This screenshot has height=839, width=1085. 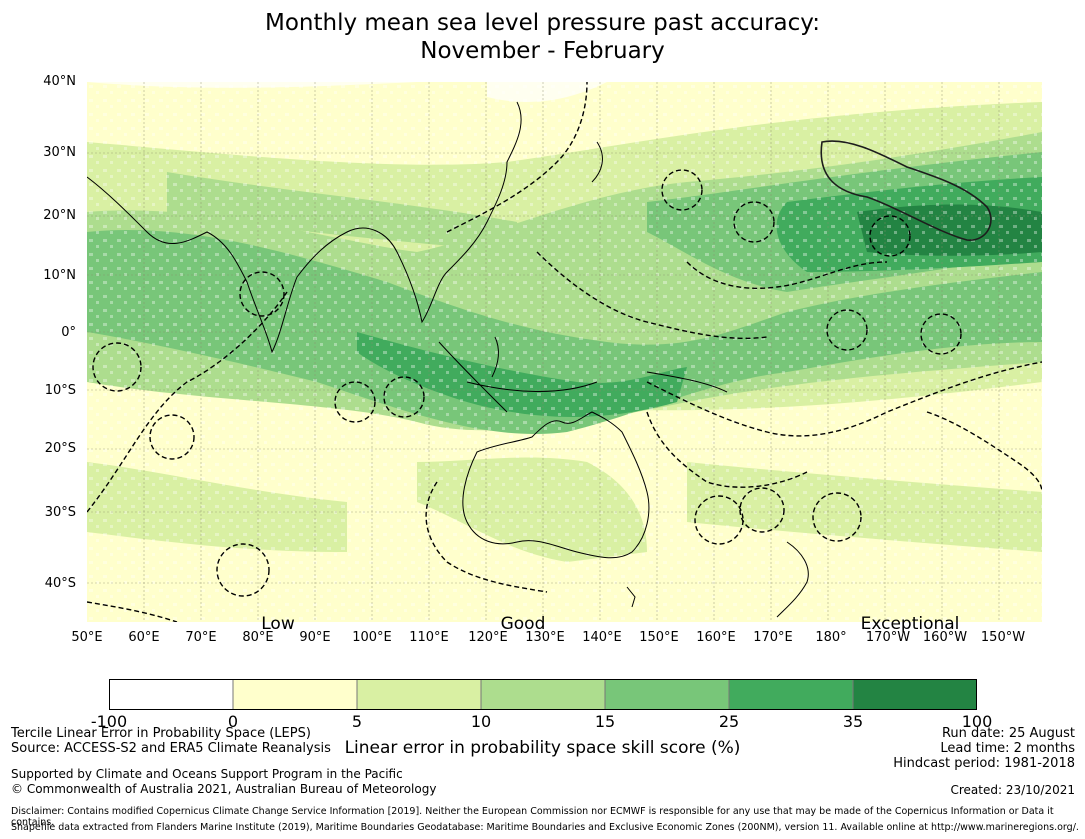 I want to click on lat-label-20n: 20°N, so click(x=59, y=215).